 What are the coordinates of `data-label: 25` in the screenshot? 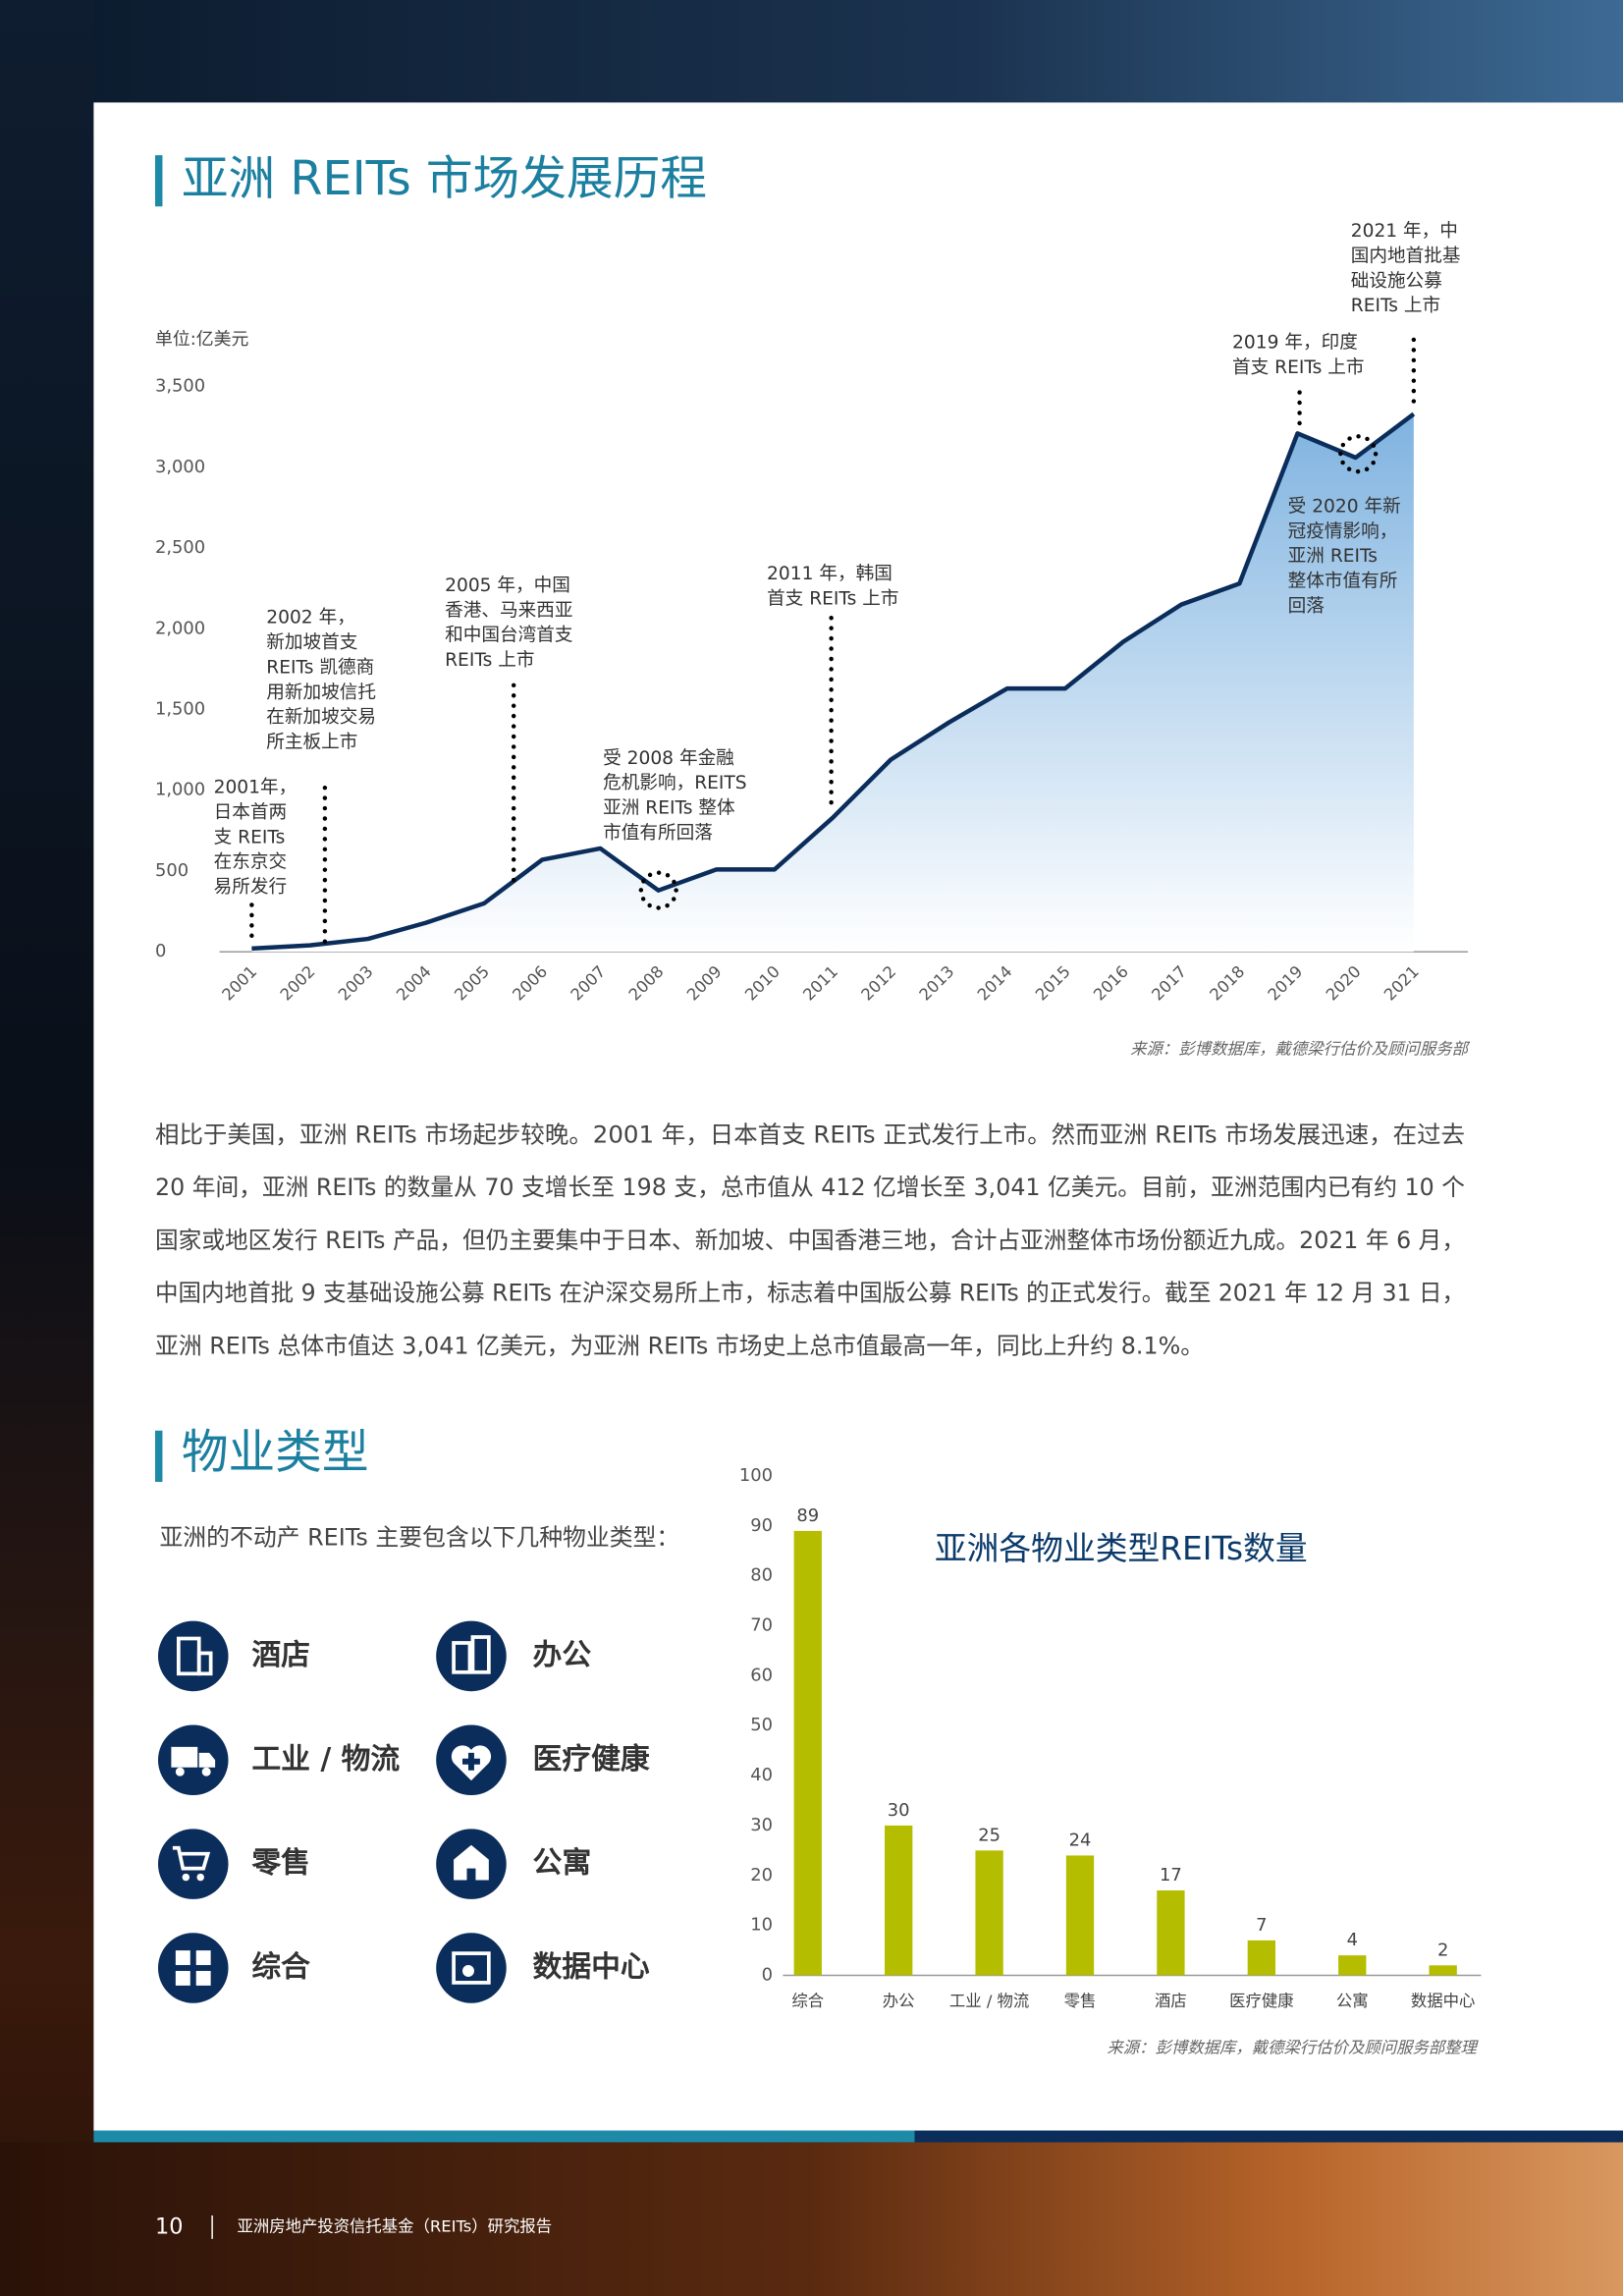 It's located at (989, 1835).